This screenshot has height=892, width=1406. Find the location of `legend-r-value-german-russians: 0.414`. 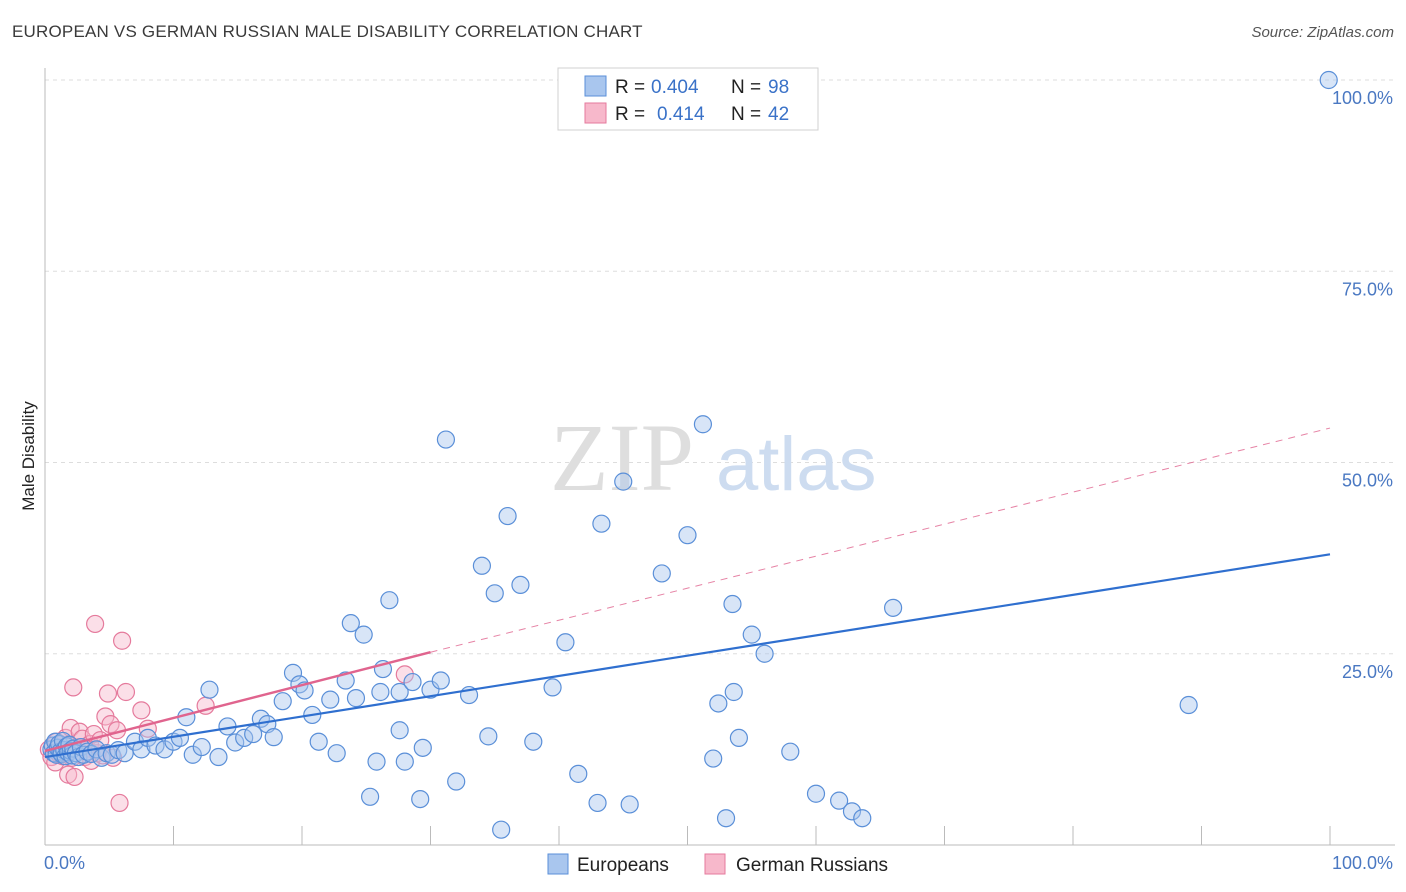

legend-r-value-german-russians: 0.414 is located at coordinates (681, 114).